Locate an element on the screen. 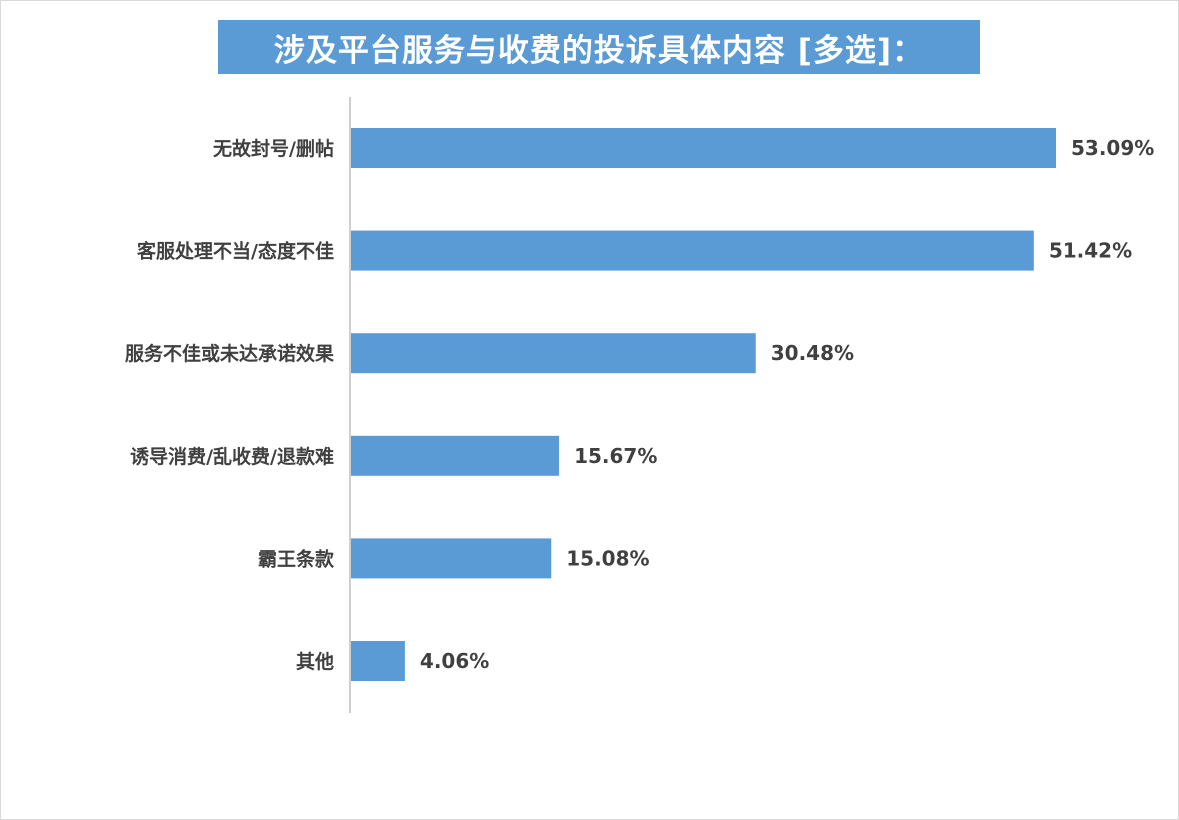  value-label: 53.09% is located at coordinates (1112, 148).